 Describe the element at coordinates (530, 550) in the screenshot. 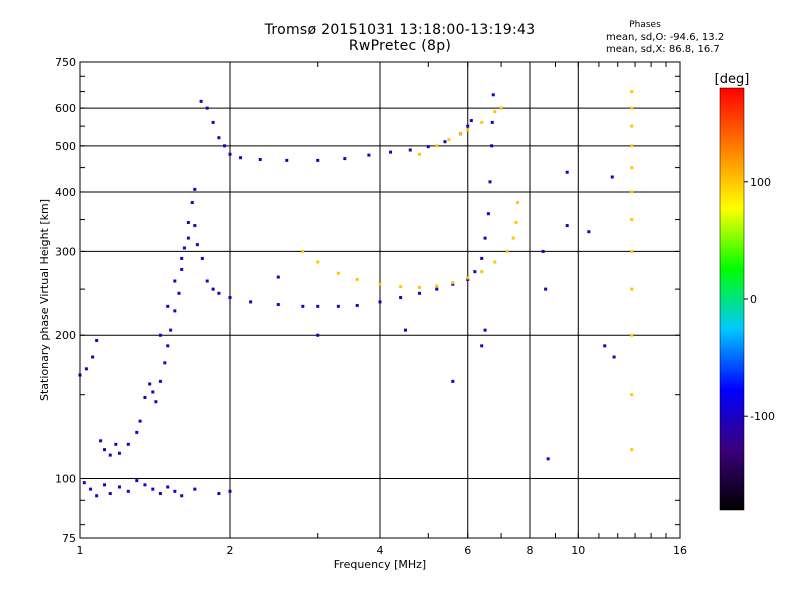

I see `x-tick-label: 8` at that location.